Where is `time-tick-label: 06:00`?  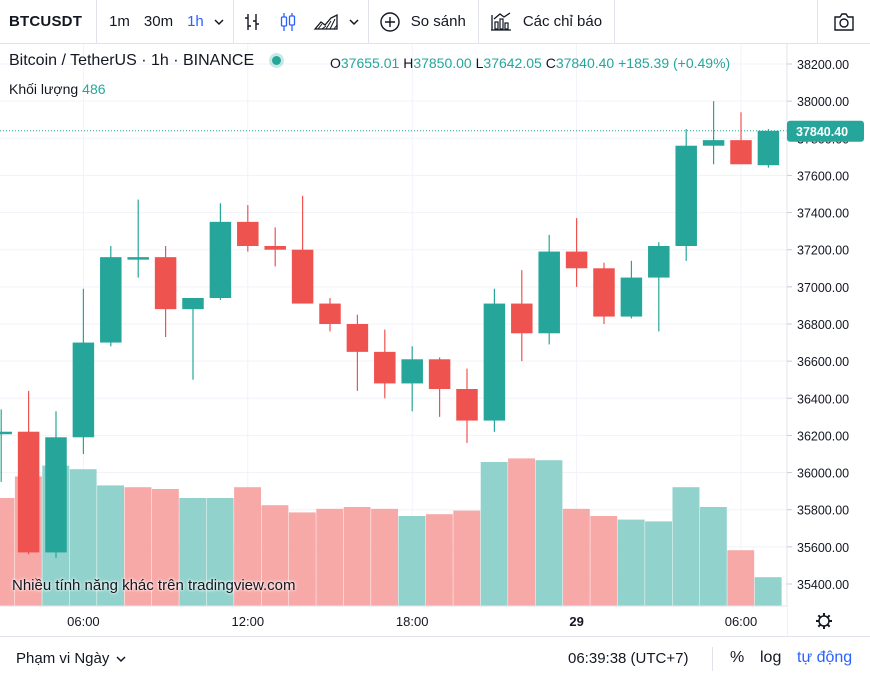
time-tick-label: 06:00 is located at coordinates (83, 621).